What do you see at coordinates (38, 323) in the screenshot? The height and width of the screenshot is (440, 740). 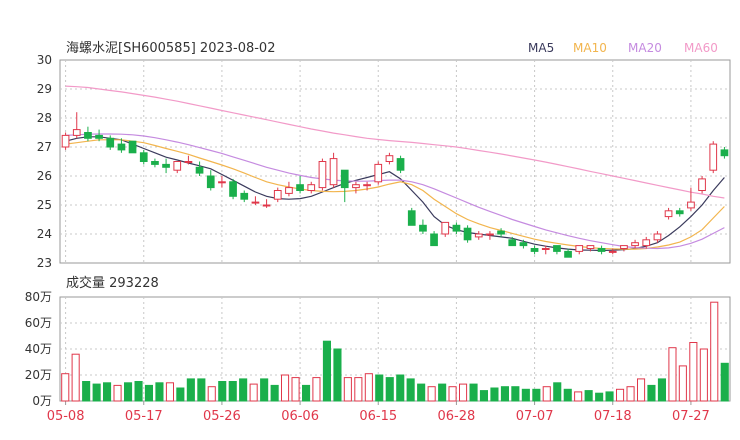 I see `volume-tick-label: 60万` at bounding box center [38, 323].